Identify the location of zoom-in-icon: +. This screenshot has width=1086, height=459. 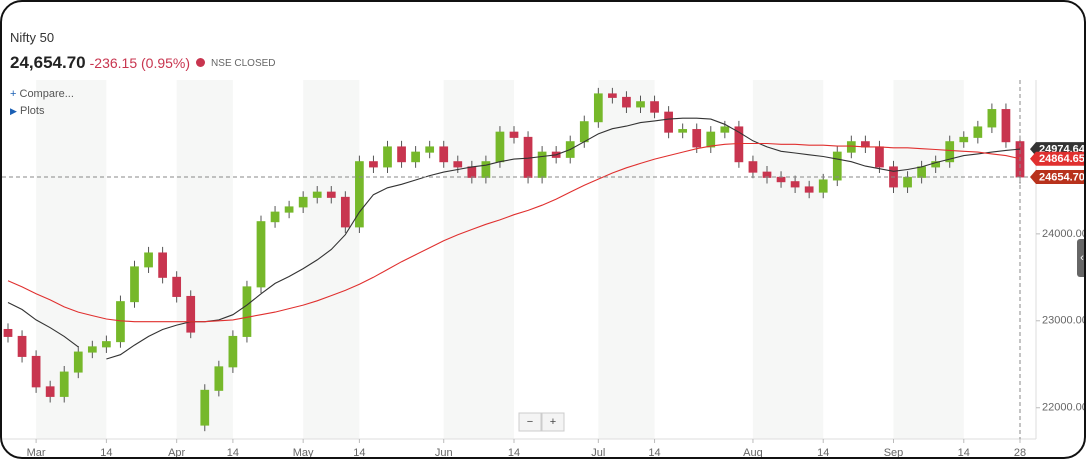
(553, 422).